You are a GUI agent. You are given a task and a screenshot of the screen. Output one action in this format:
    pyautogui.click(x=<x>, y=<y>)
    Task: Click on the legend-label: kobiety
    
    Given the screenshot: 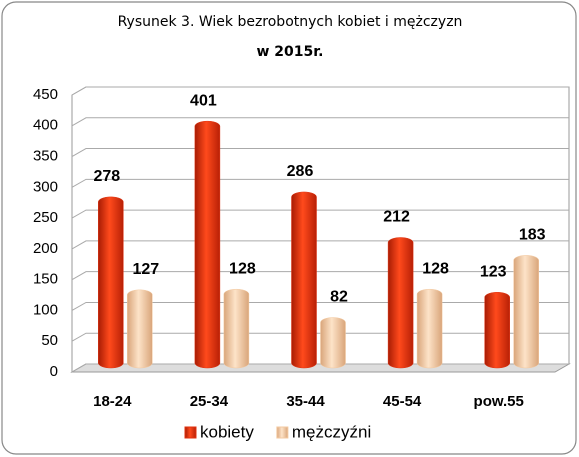 What is the action you would take?
    pyautogui.click(x=227, y=431)
    